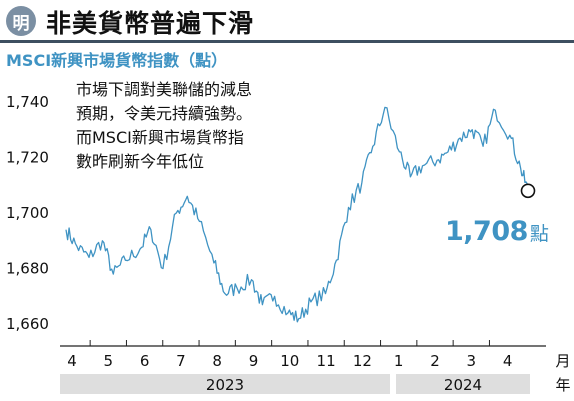  I want to click on y-tick-label: 1,680, so click(27, 269).